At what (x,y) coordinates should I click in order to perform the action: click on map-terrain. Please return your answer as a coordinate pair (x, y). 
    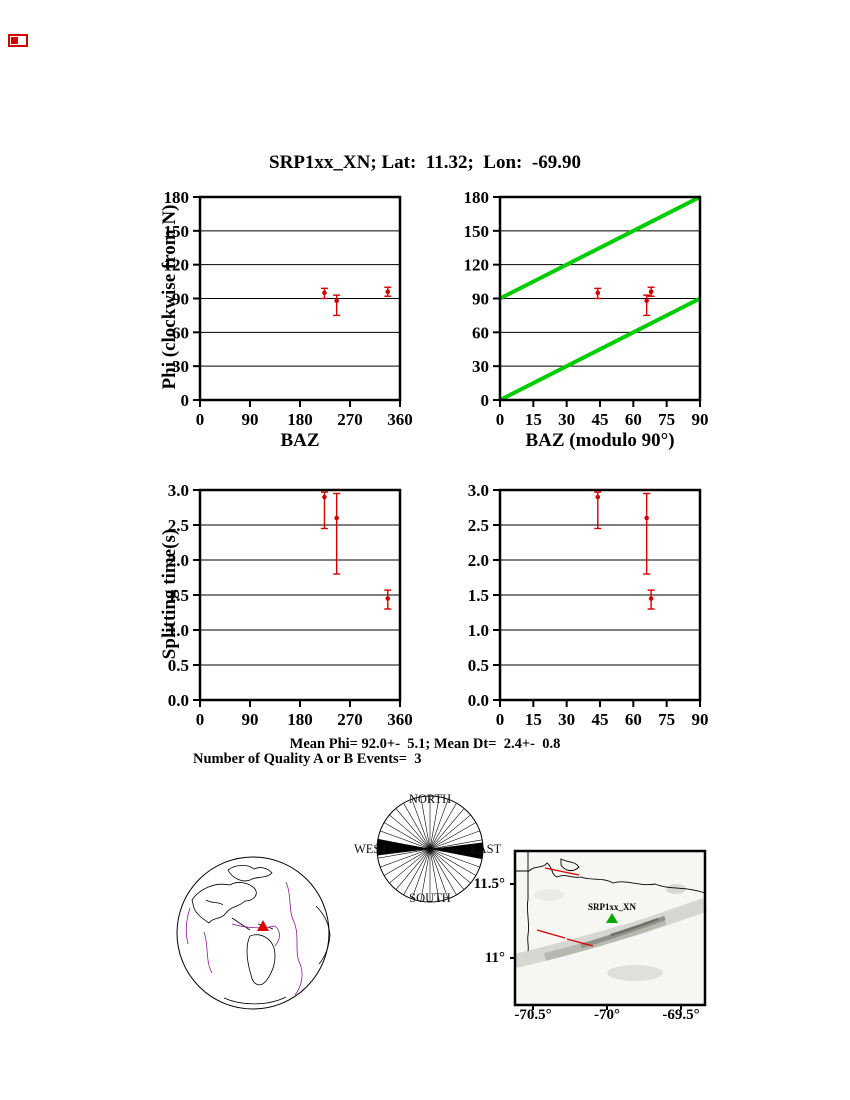
    Looking at the image, I should click on (610, 932).